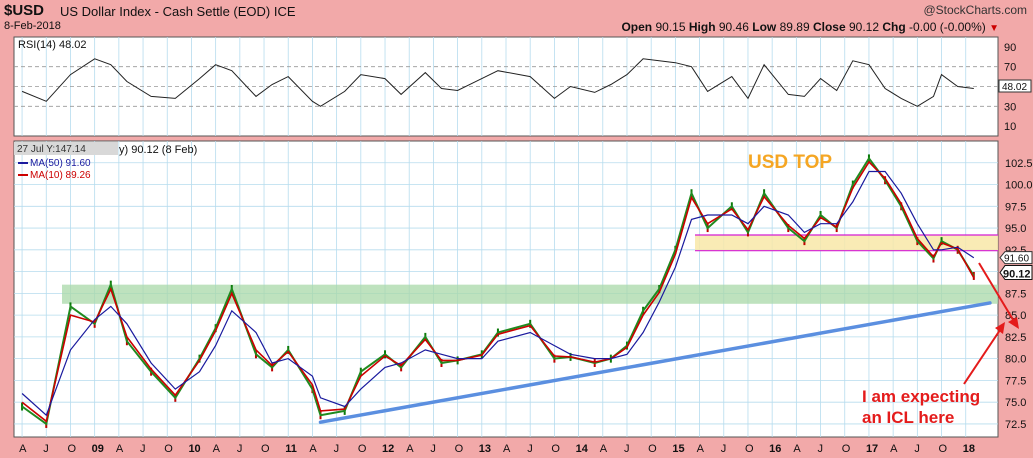 The height and width of the screenshot is (458, 1033). I want to click on rsi-value-tag-box, so click(1015, 86).